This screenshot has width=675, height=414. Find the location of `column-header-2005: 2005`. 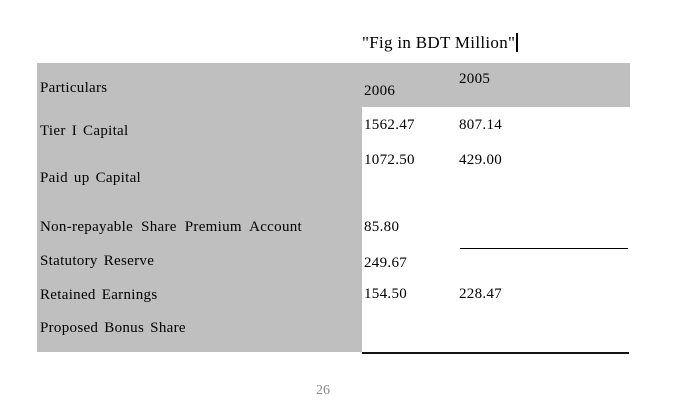

column-header-2005: 2005 is located at coordinates (475, 79).